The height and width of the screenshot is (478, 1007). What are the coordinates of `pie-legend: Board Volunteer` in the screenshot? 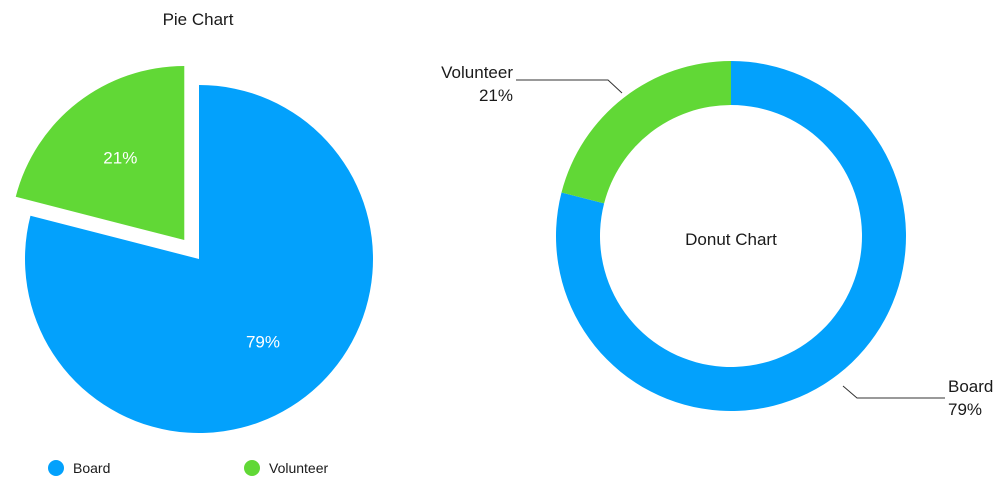 It's located at (188, 468).